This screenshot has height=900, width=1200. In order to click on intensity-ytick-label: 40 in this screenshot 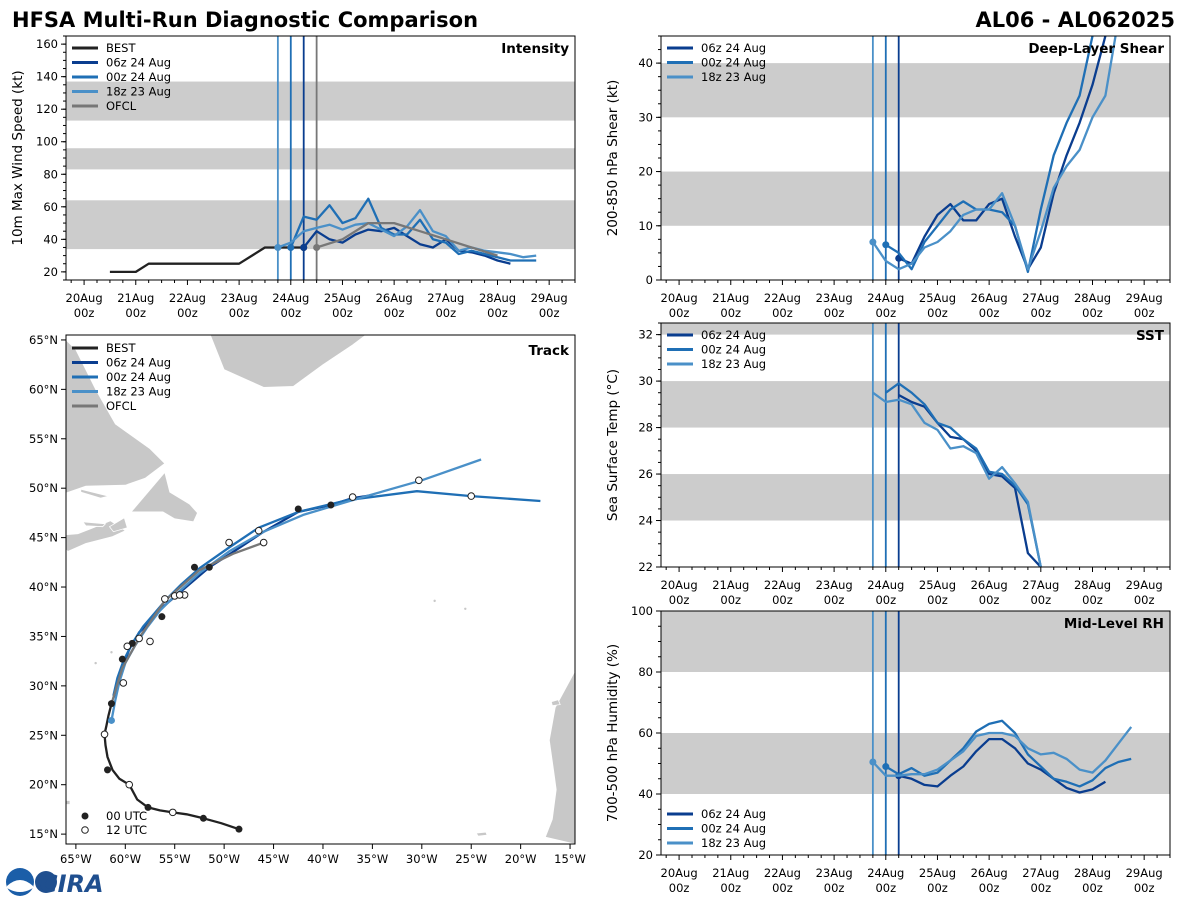, I will do `click(50, 239)`.